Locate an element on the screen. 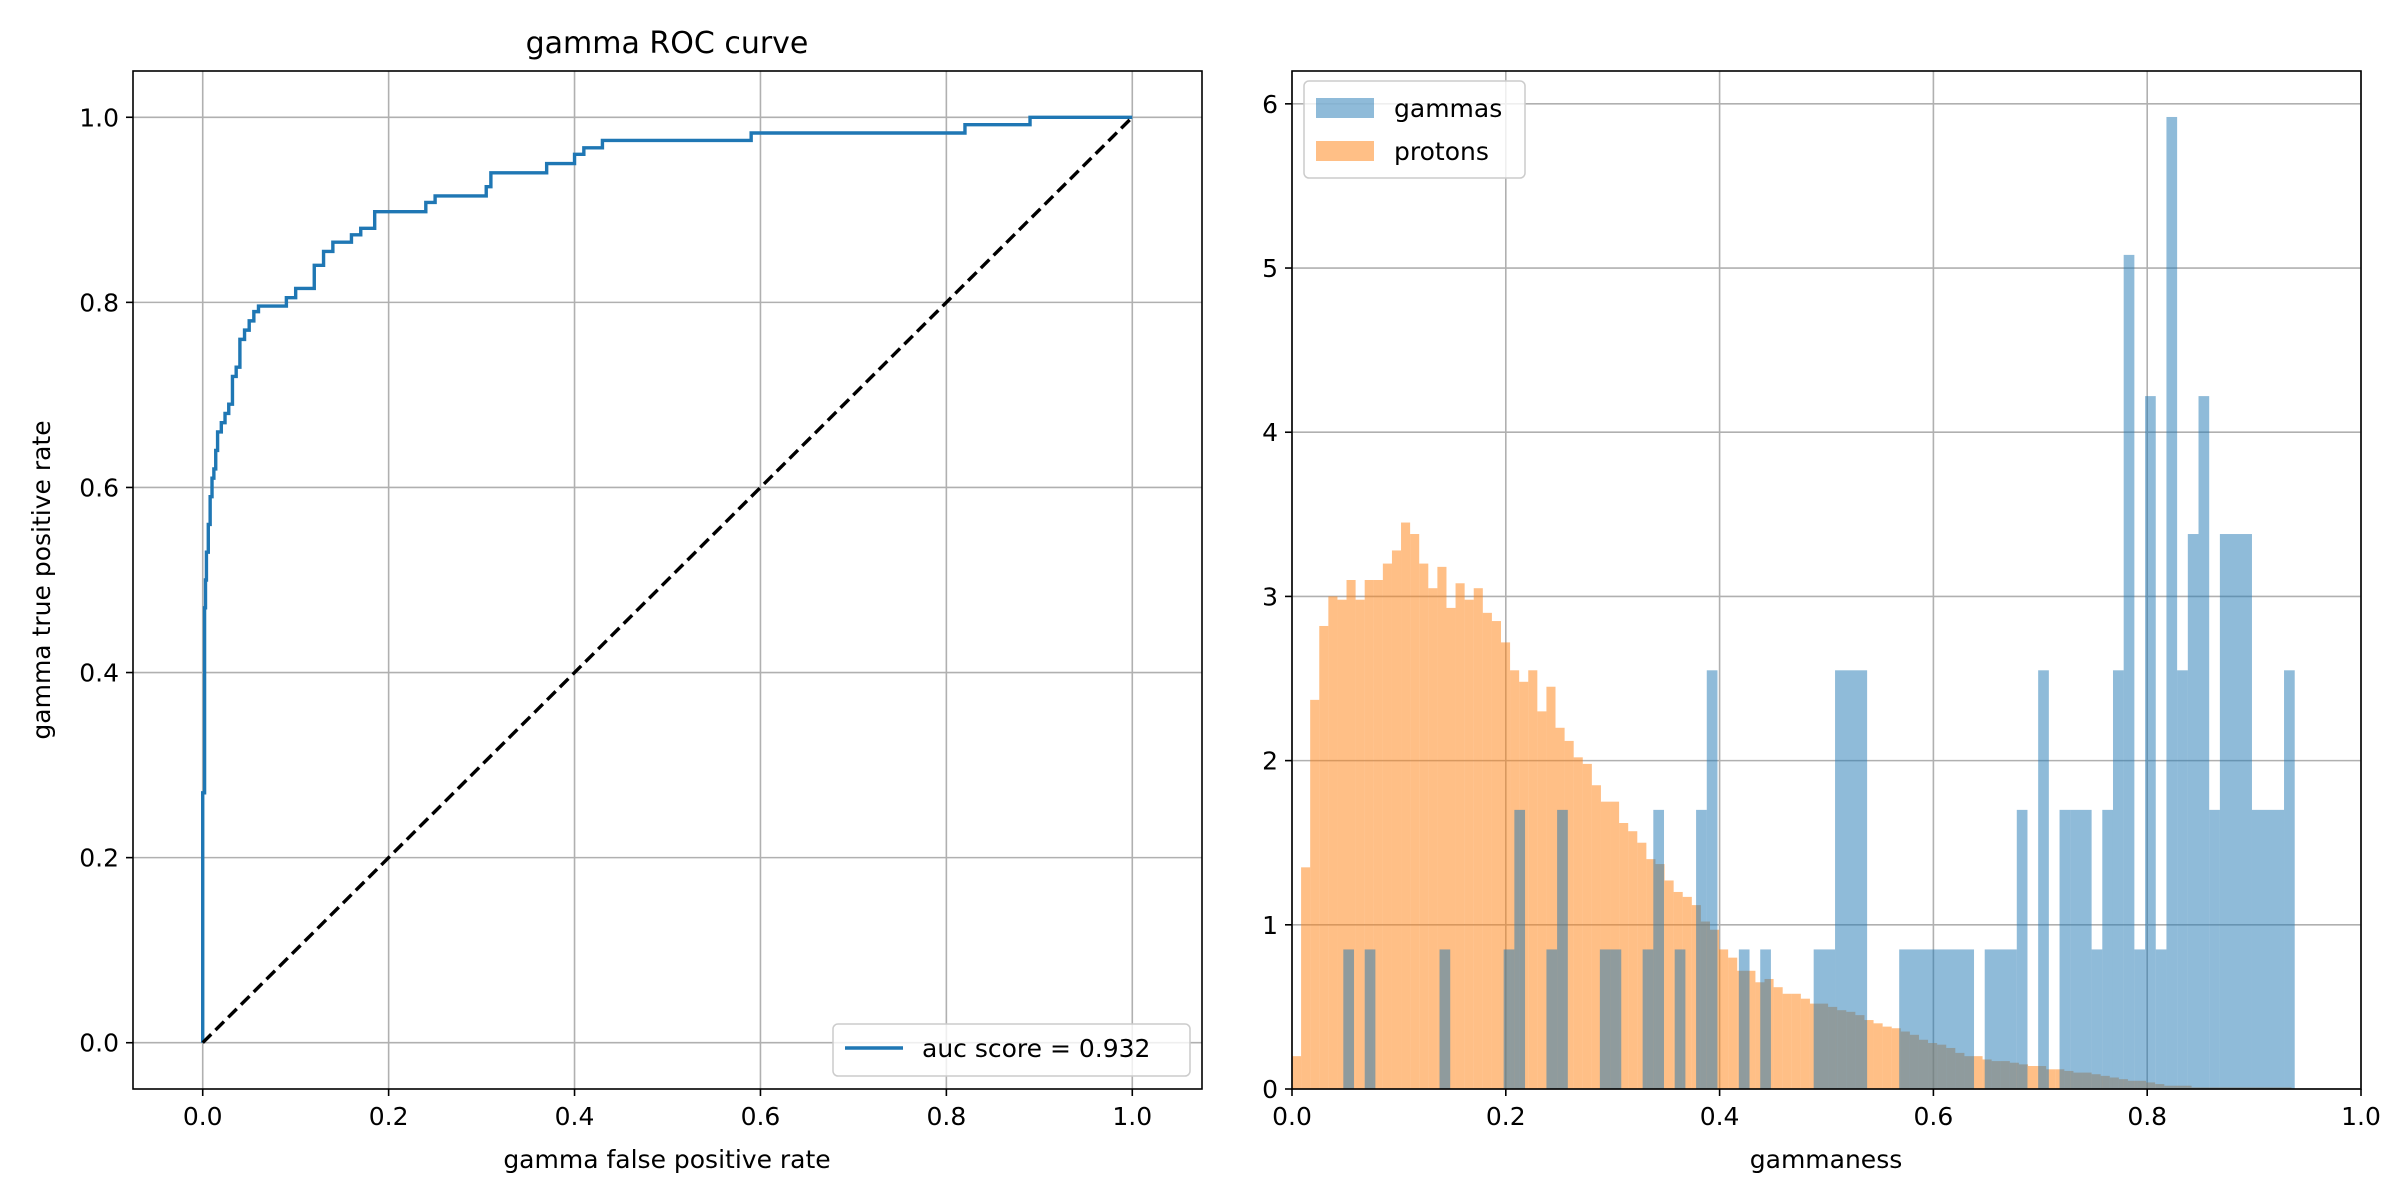 This screenshot has height=1200, width=2400. protons-legend-label: protons is located at coordinates (1441, 151).